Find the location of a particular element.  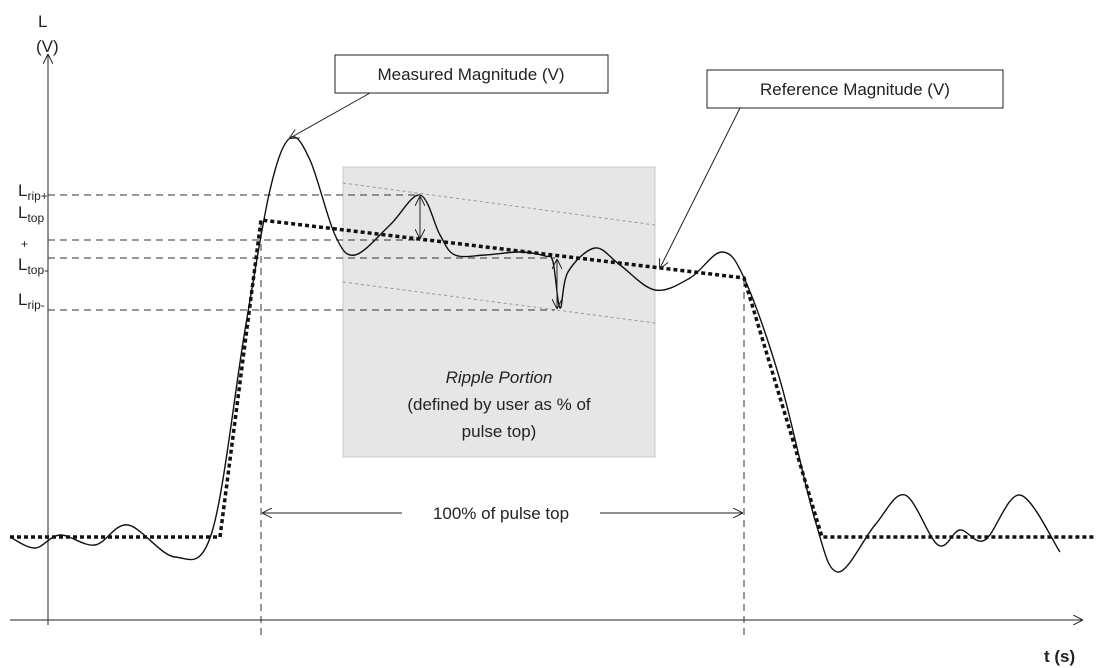

level-label: Lrip- is located at coordinates (31, 301).